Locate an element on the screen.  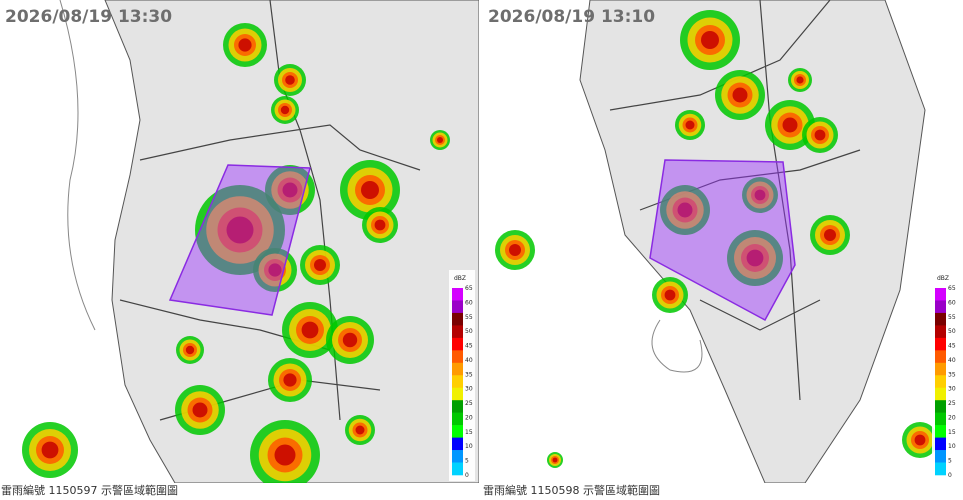
legend-label: 20 is located at coordinates (469, 417).